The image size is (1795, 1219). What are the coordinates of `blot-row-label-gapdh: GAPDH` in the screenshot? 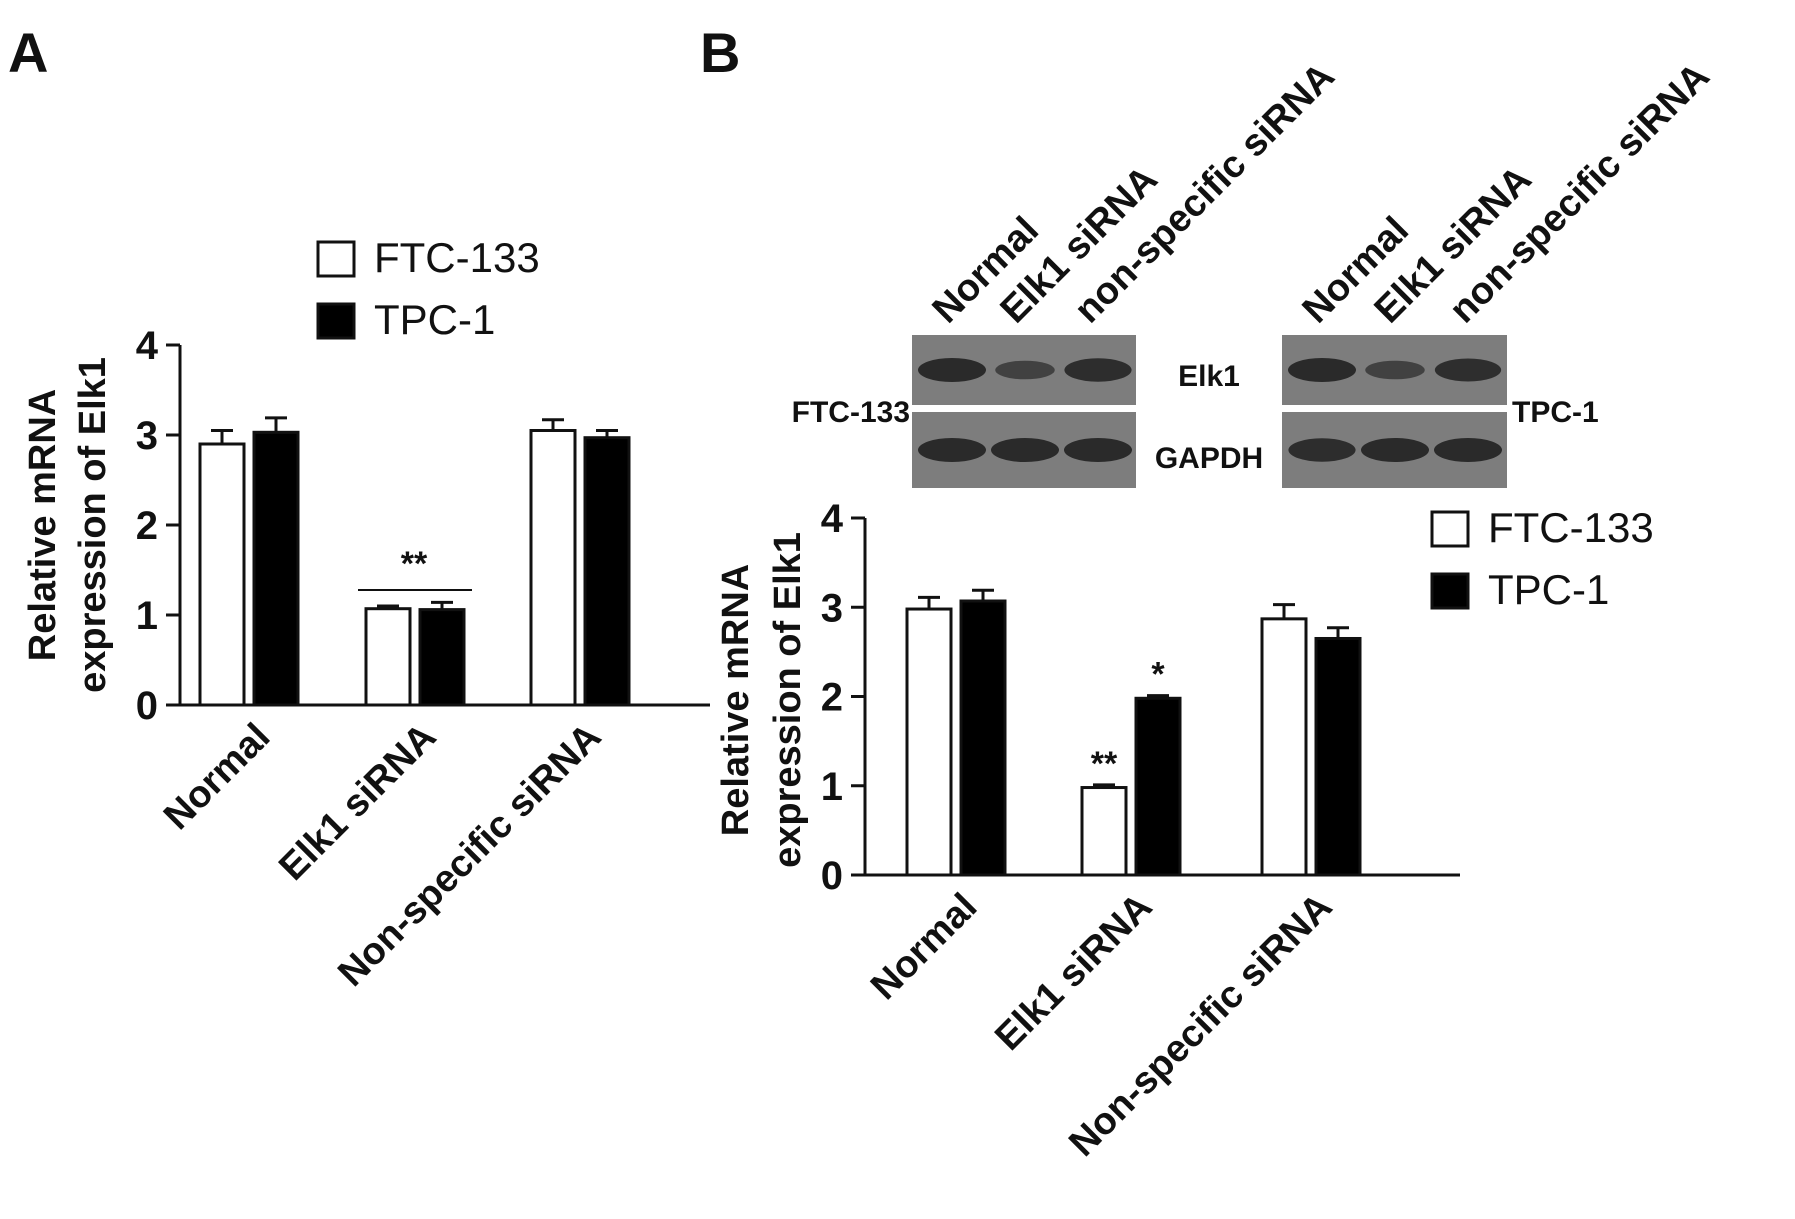 It's located at (1209, 458).